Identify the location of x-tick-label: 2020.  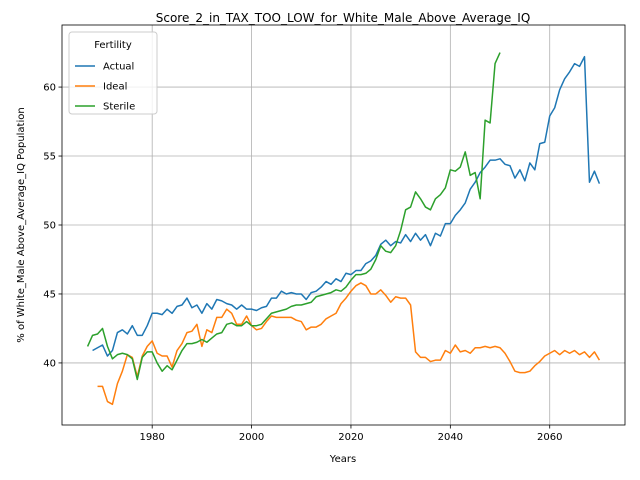
(350, 437).